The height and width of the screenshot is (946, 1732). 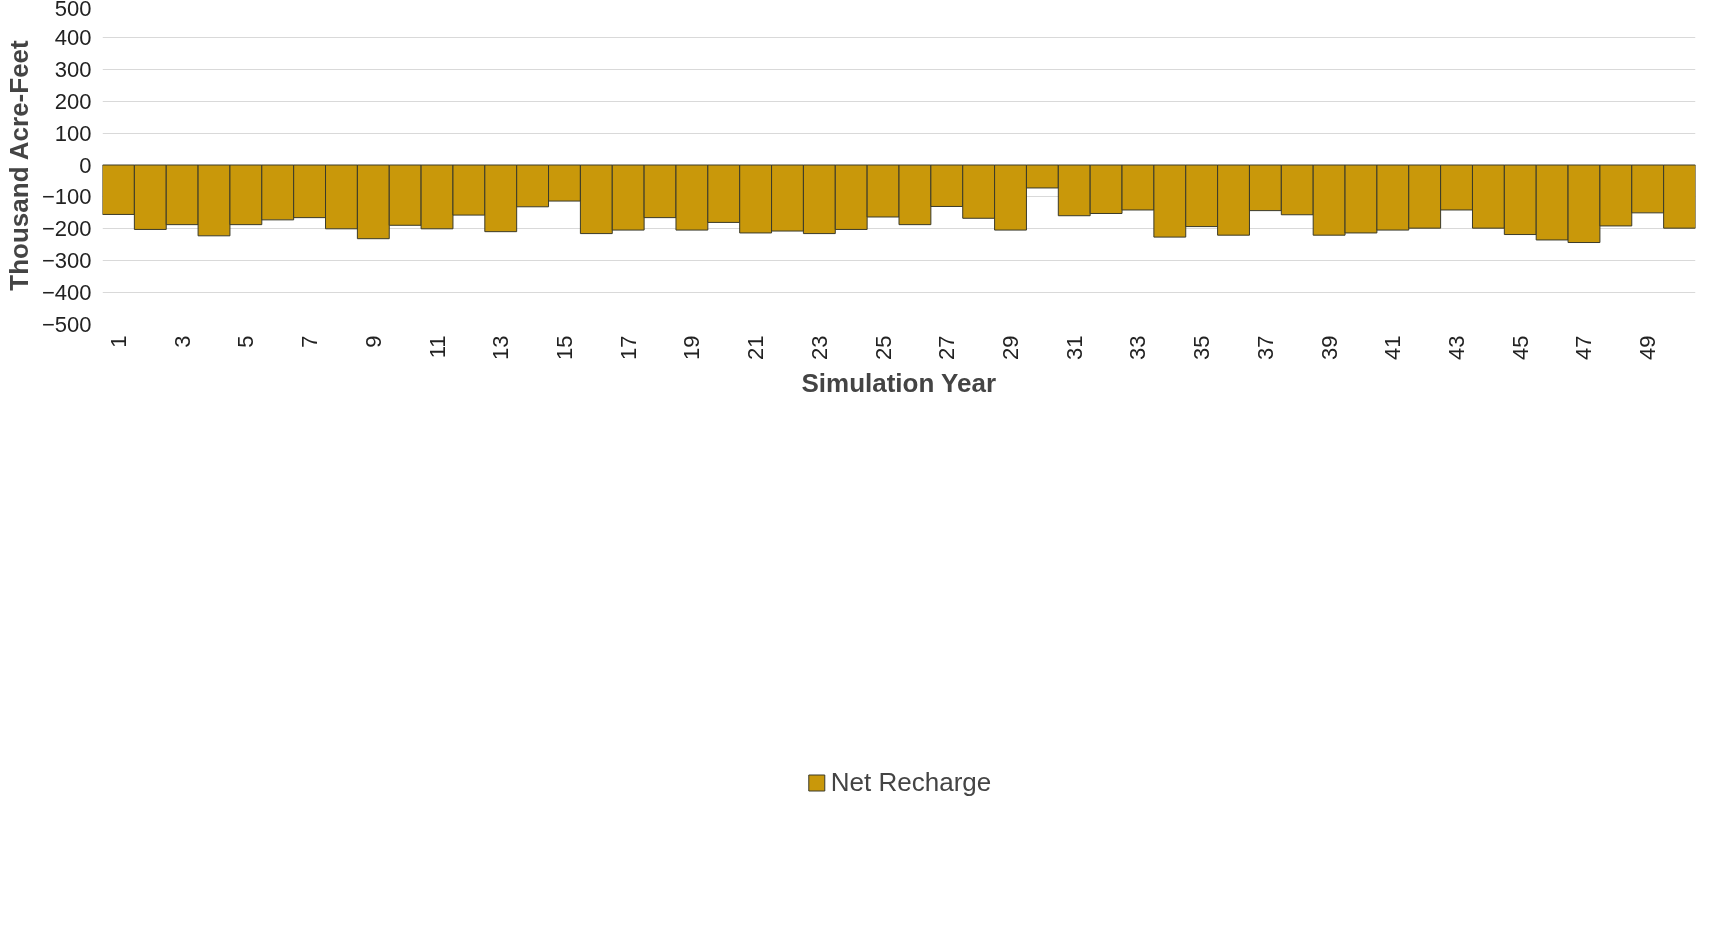 I want to click on x-tick-label: 27, so click(x=947, y=347).